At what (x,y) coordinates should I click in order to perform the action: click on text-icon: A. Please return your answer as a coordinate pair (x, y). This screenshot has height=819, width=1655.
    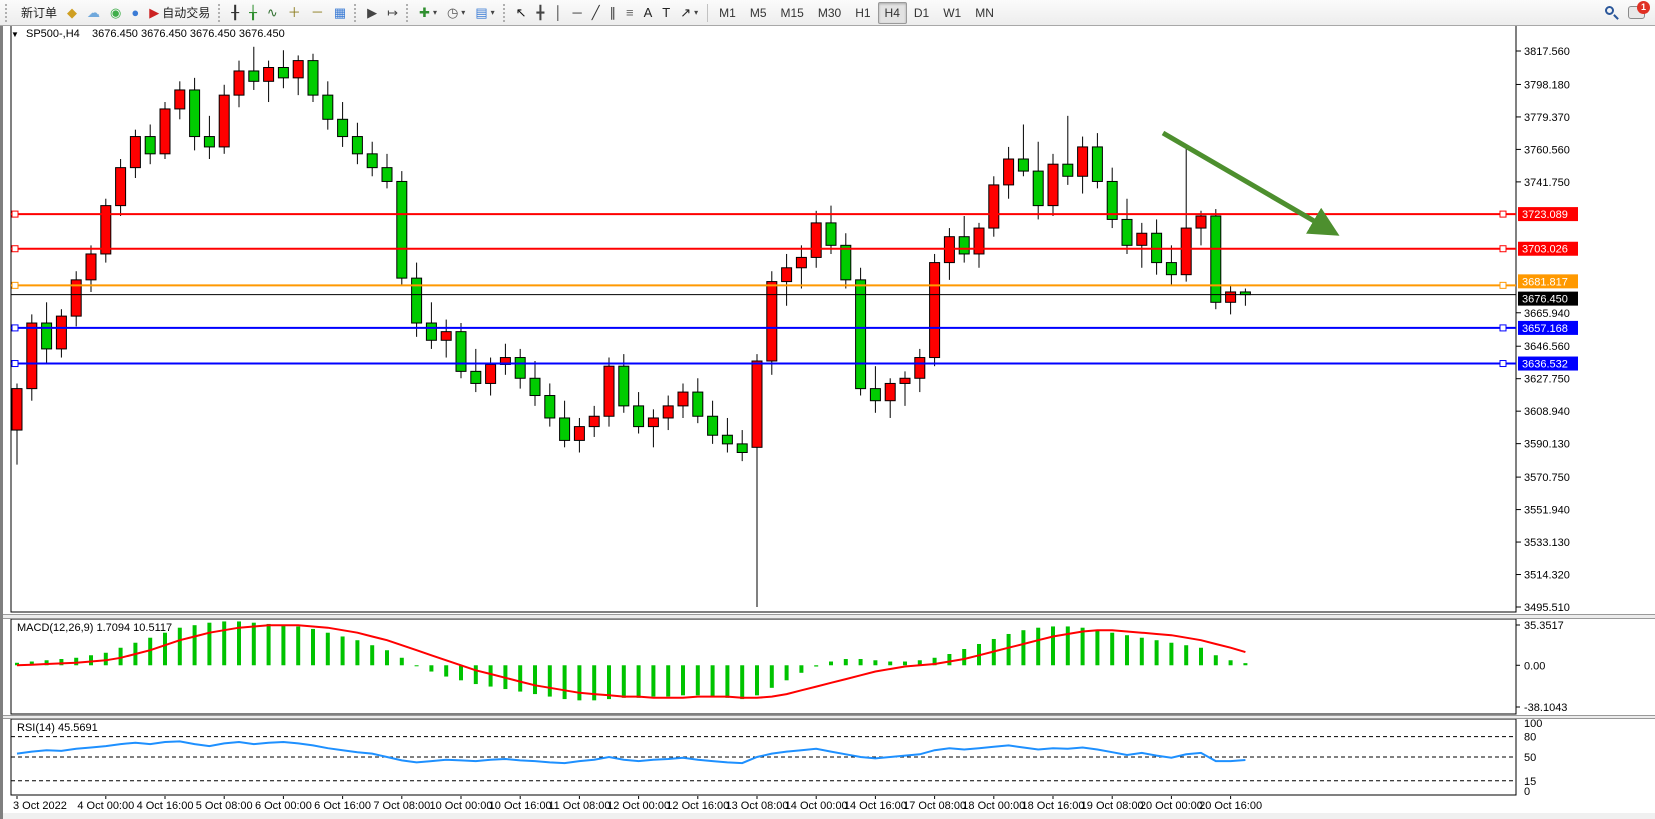
    Looking at the image, I should click on (648, 13).